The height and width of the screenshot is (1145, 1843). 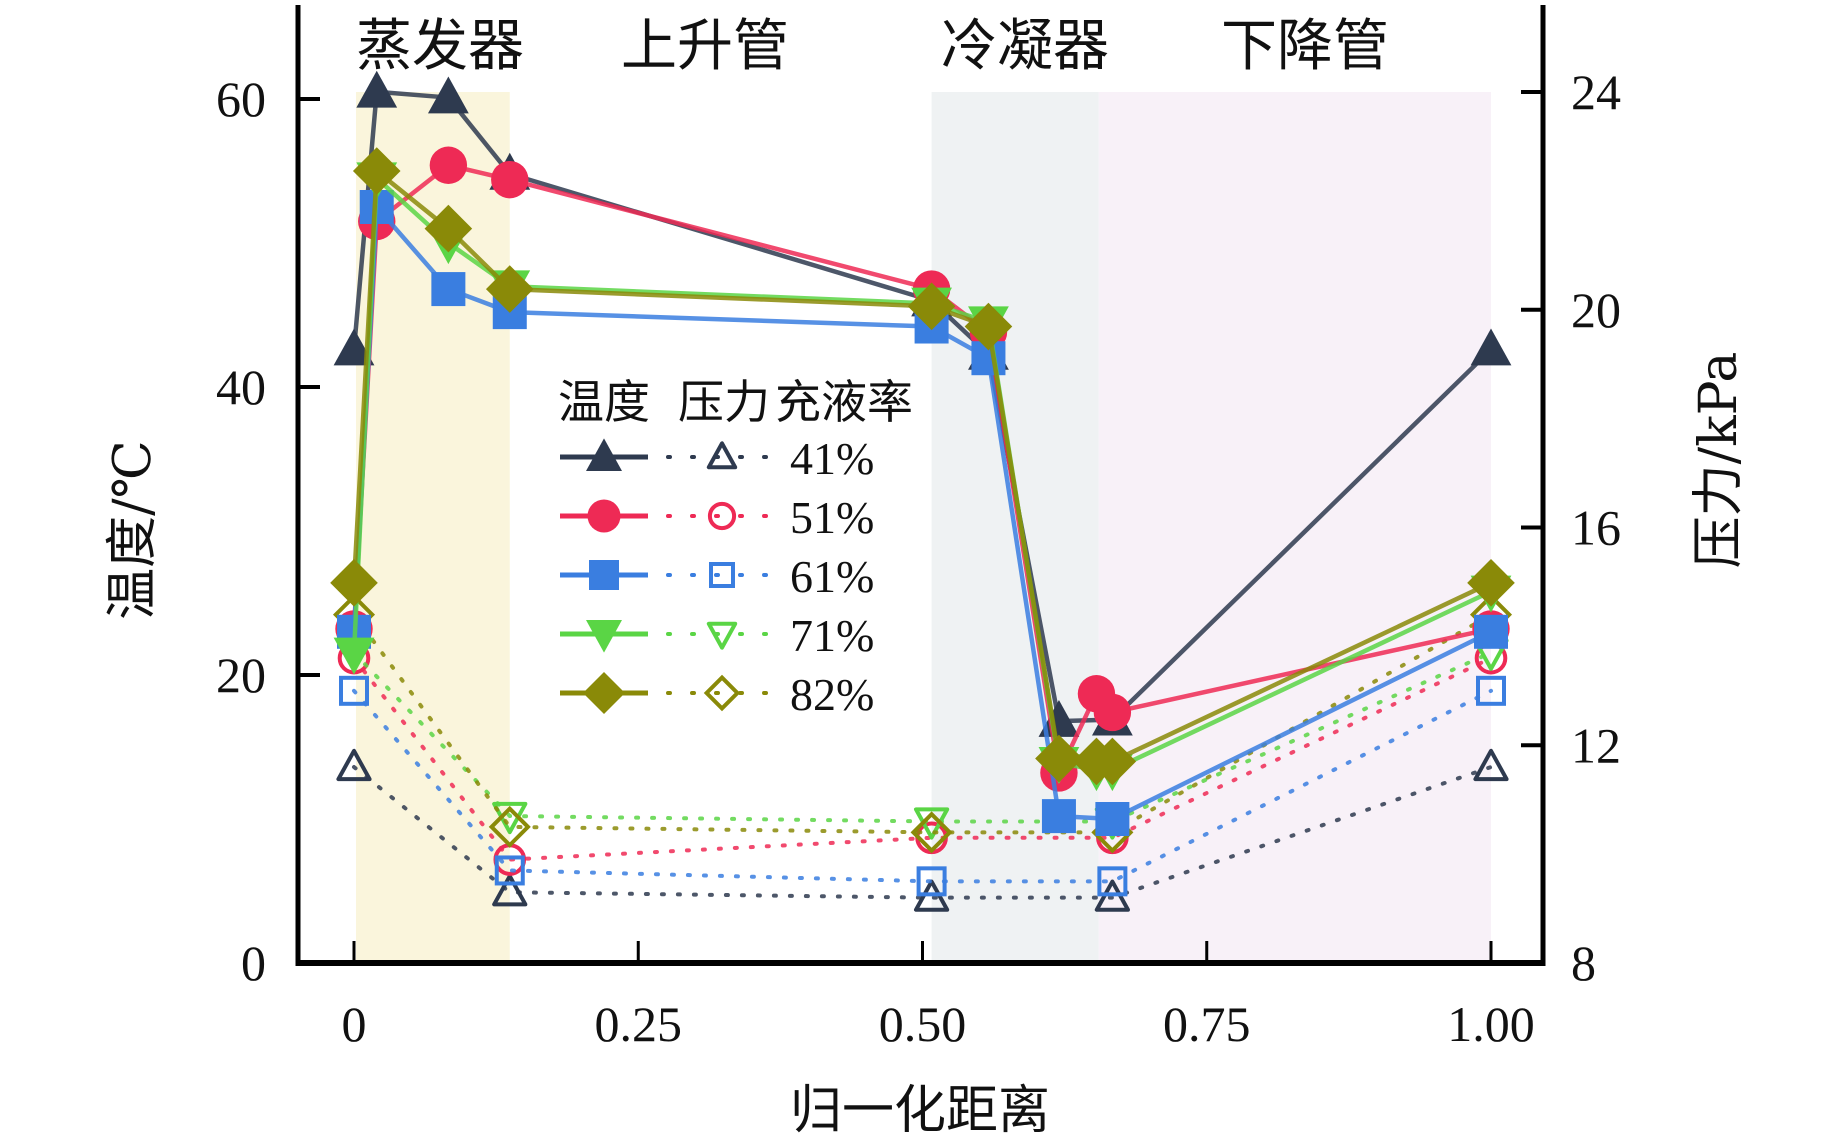 I want to click on legend-label: 61%, so click(x=832, y=576).